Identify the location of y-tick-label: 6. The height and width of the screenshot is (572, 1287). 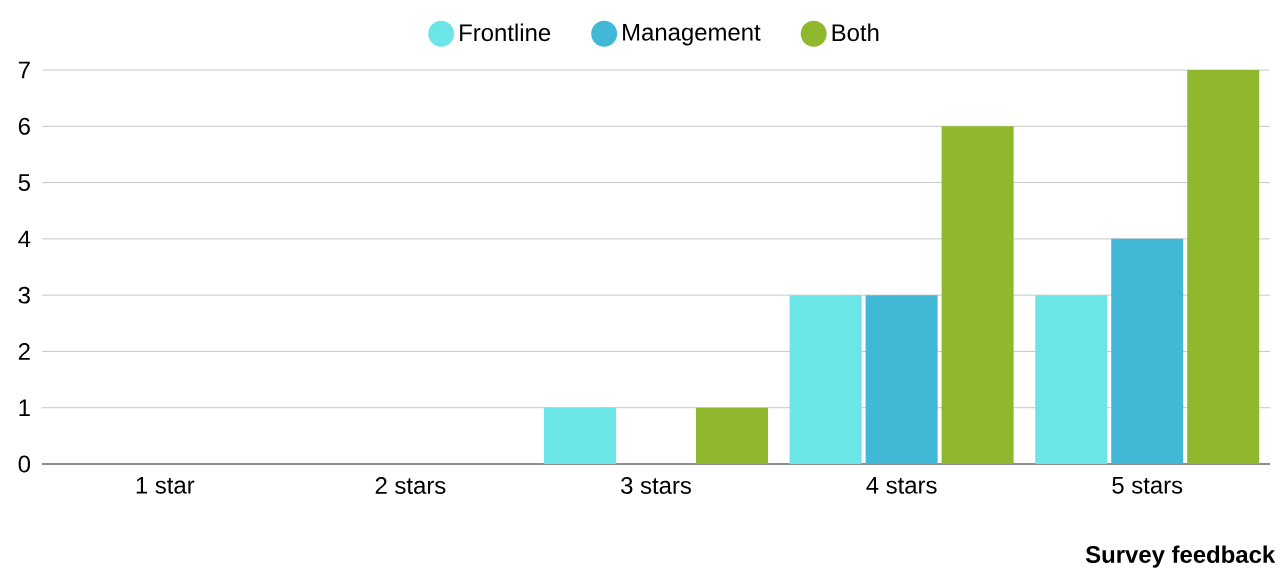
(24, 126).